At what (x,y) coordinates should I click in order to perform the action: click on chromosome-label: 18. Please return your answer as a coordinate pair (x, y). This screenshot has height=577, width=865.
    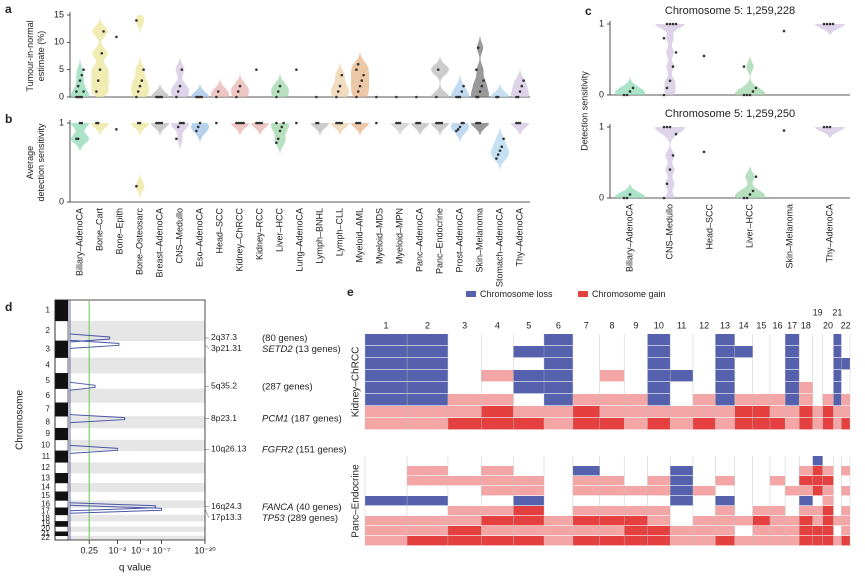
    Looking at the image, I should click on (45, 517).